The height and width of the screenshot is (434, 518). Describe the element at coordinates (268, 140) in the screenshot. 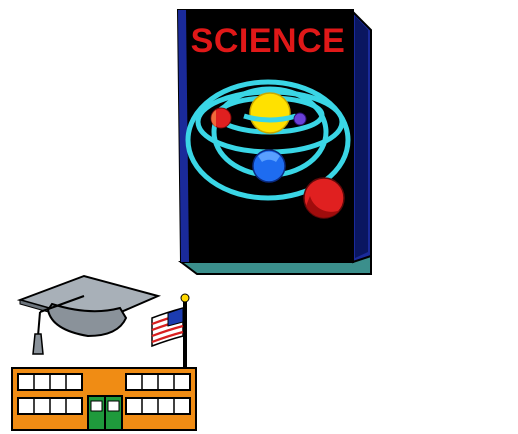

I see `orbit-ring` at that location.